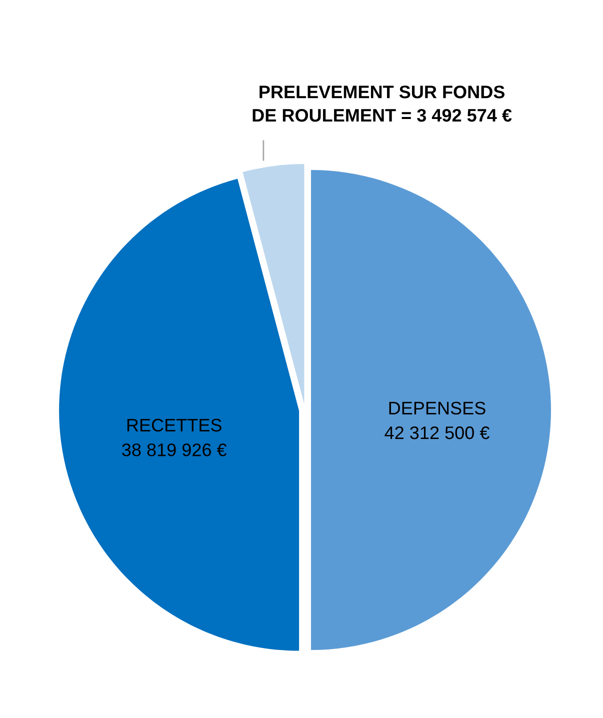 This screenshot has height=718, width=603. Describe the element at coordinates (437, 408) in the screenshot. I see `slice-label: DEPENSES` at that location.